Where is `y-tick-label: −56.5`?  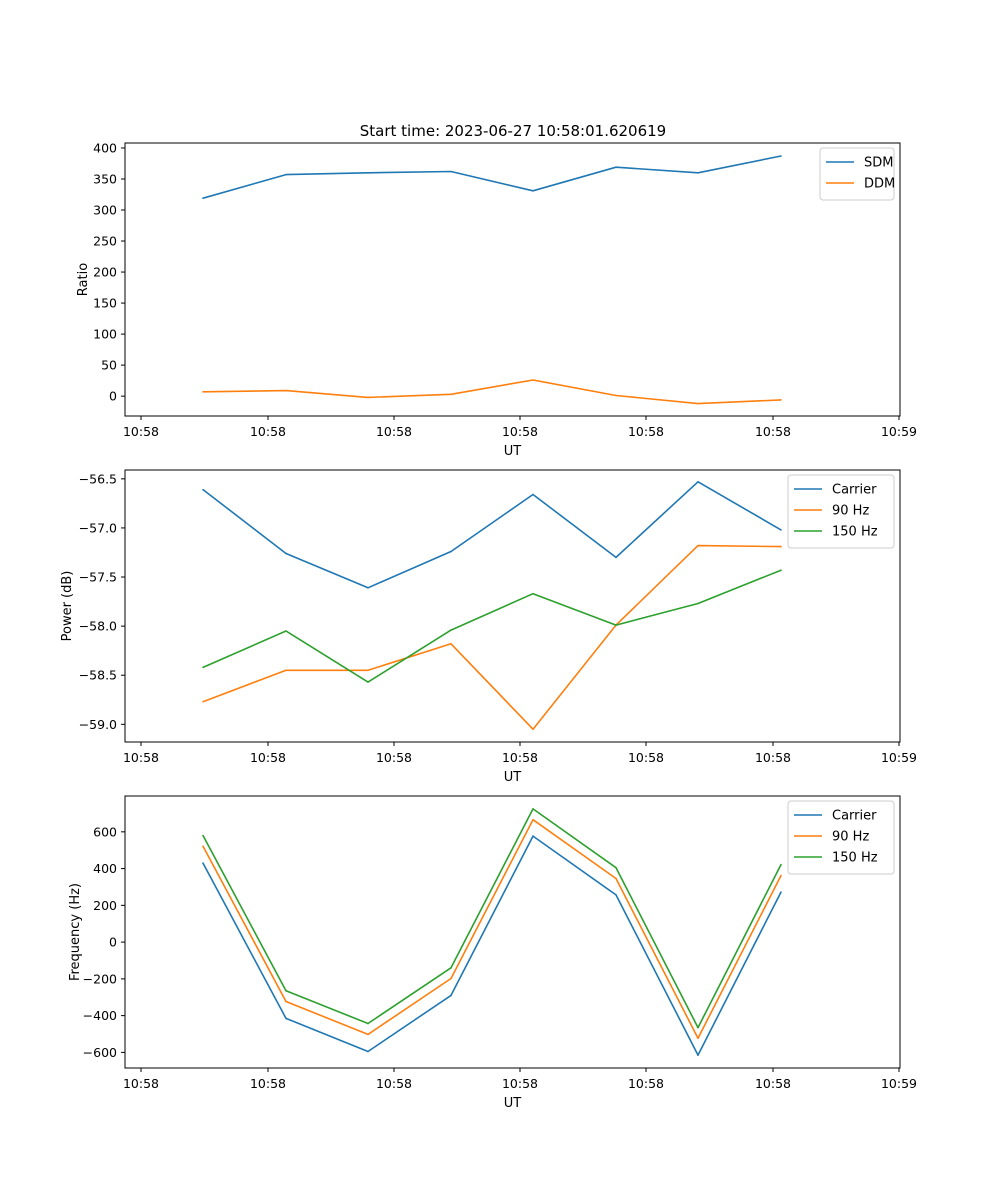 y-tick-label: −56.5 is located at coordinates (98, 478).